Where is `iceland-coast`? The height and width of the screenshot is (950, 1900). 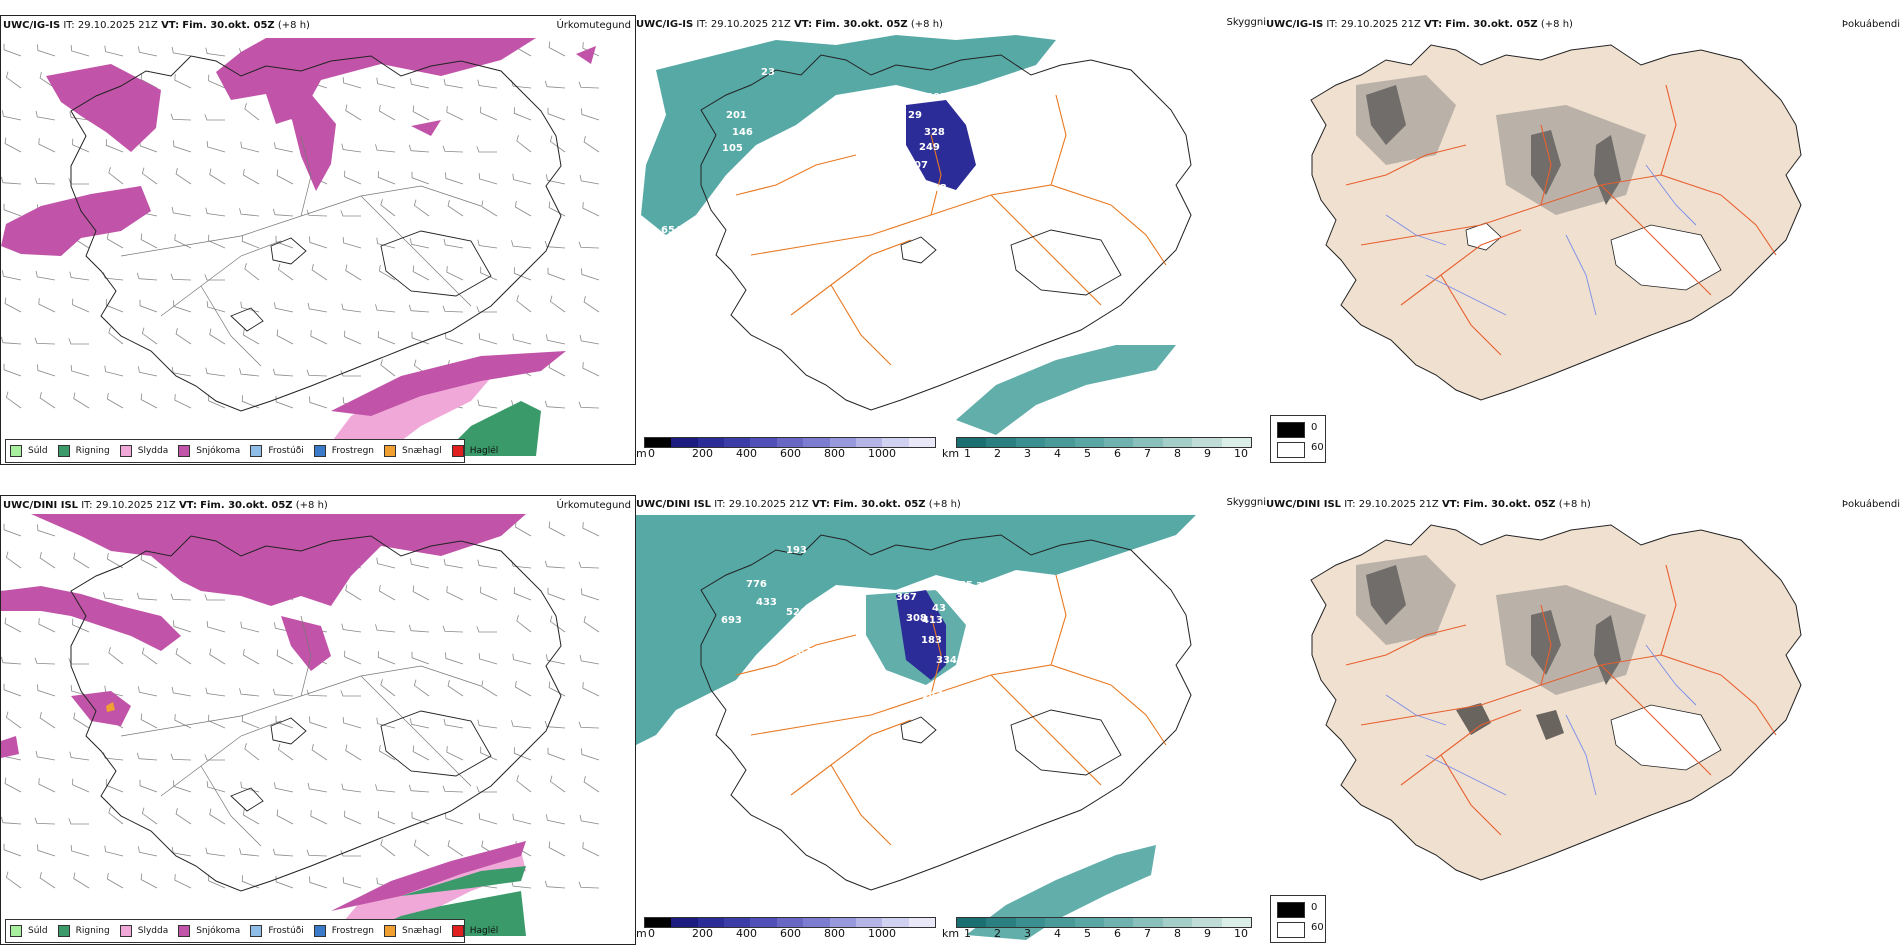 iceland-coast is located at coordinates (316, 713).